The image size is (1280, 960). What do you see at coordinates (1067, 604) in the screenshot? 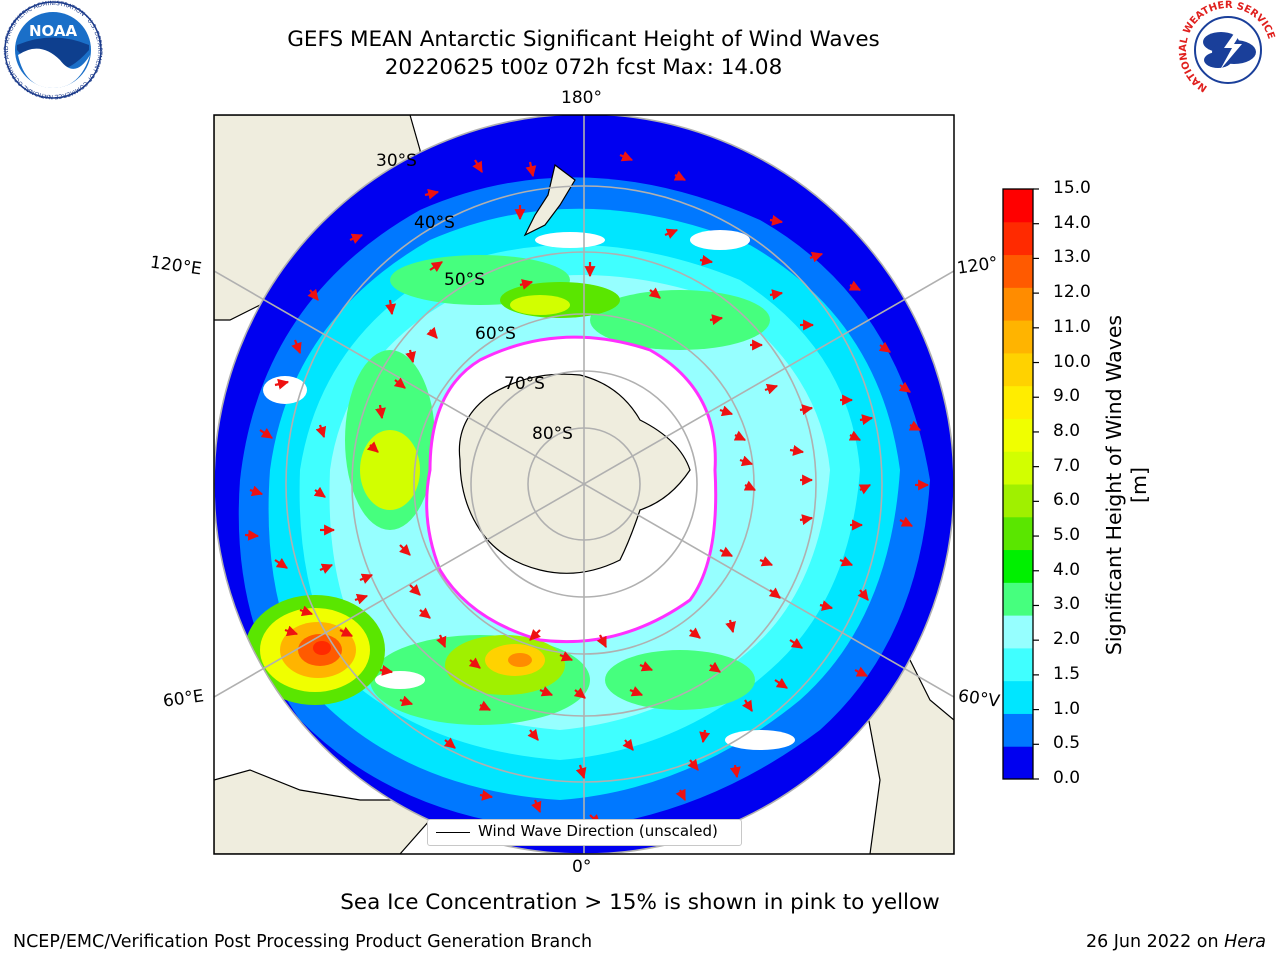
I see `colorbar-tick-label: 3.0` at bounding box center [1067, 604].